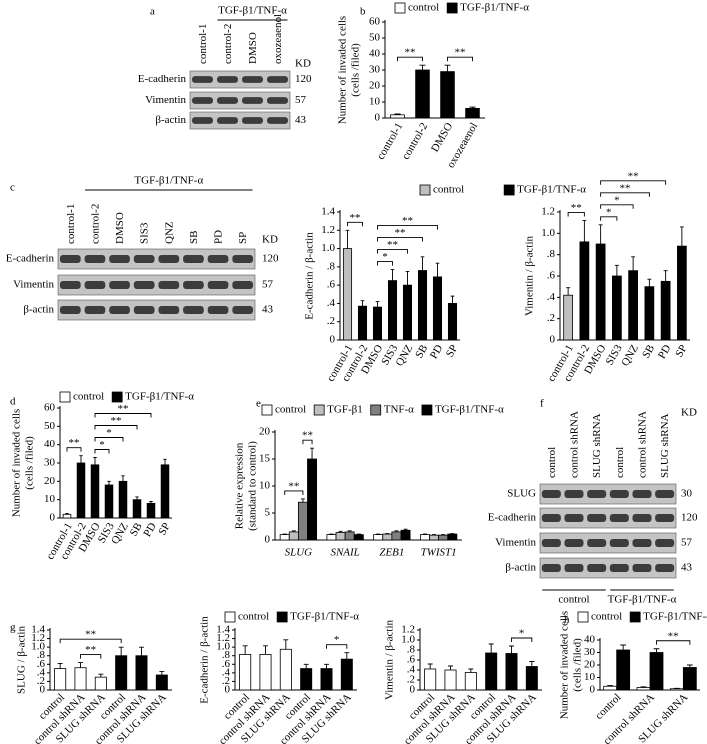 This screenshot has width=707, height=744. What do you see at coordinates (290, 410) in the screenshot?
I see `legend-label: control` at bounding box center [290, 410].